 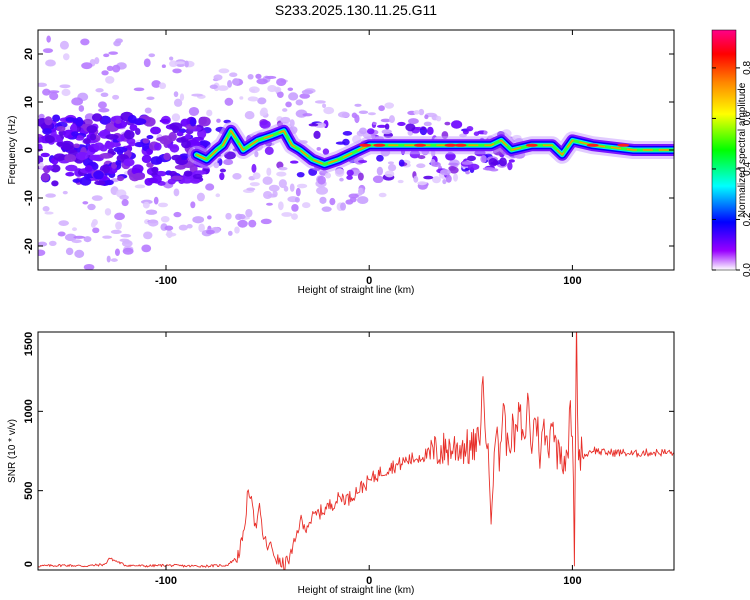 What do you see at coordinates (746, 118) in the screenshot?
I see `colorbar-tick-label: 0.6` at bounding box center [746, 118].